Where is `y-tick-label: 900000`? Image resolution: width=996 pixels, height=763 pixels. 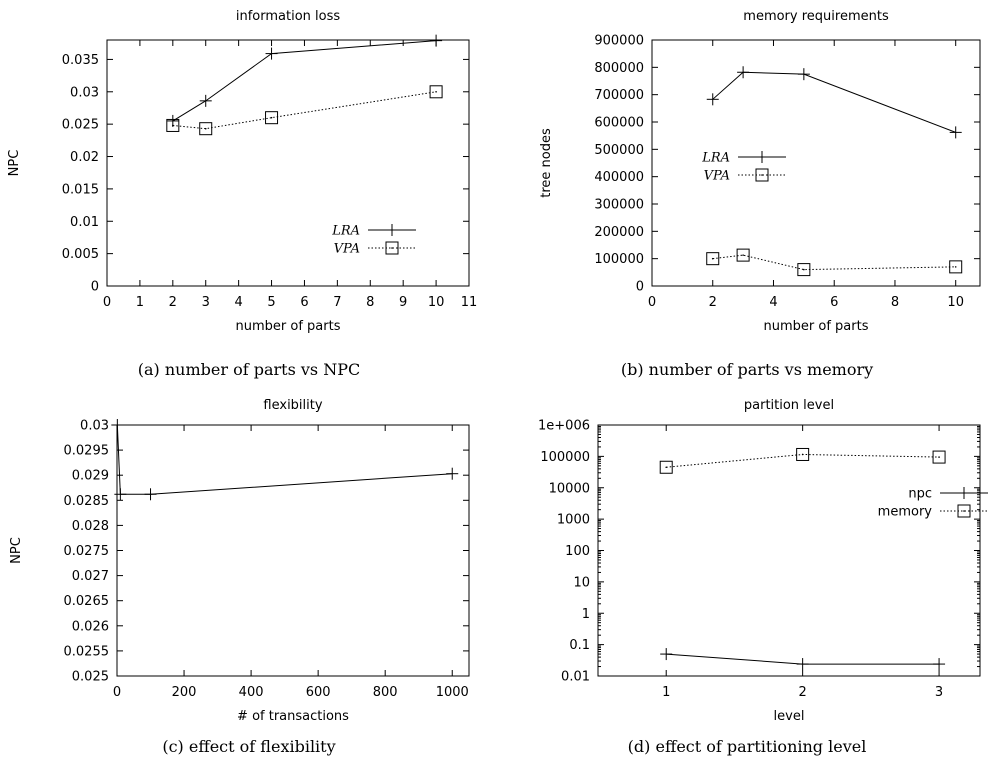 y-tick-label: 900000 is located at coordinates (619, 41).